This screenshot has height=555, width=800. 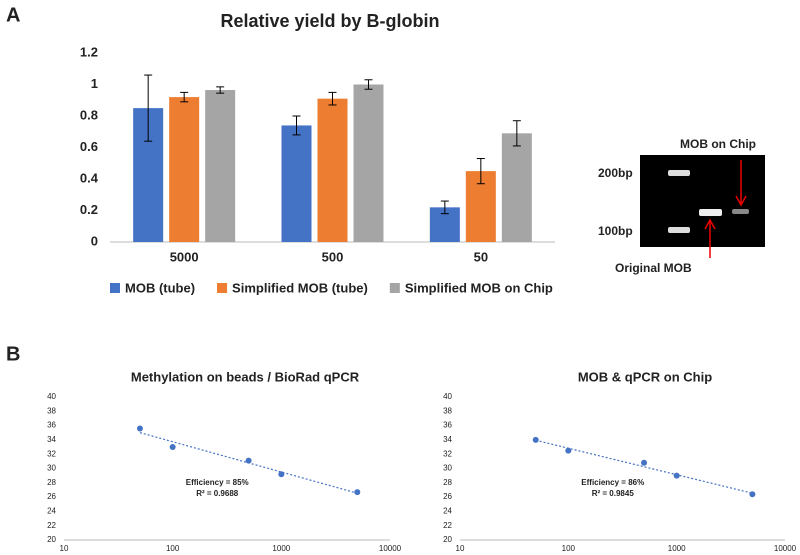 What do you see at coordinates (479, 287) in the screenshot?
I see `legend-label: Simplified MOB on Chip` at bounding box center [479, 287].